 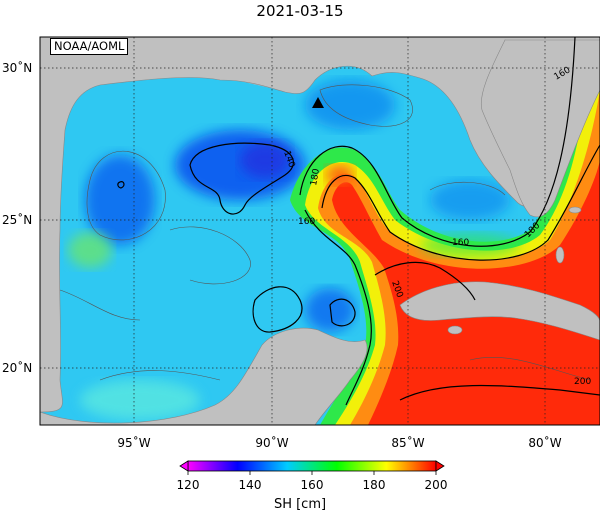 What do you see at coordinates (312, 476) in the screenshot?
I see `colorbar: 120 140 160 180 200` at bounding box center [312, 476].